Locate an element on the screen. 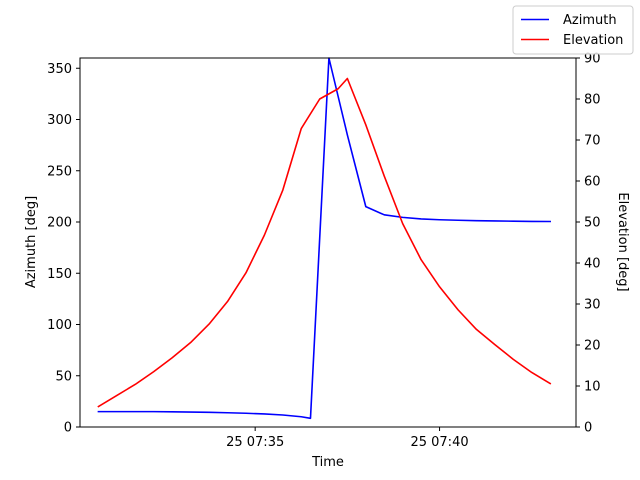 Image resolution: width=640 pixels, height=480 pixels. x-tick-label: 25 07:35 is located at coordinates (255, 442).